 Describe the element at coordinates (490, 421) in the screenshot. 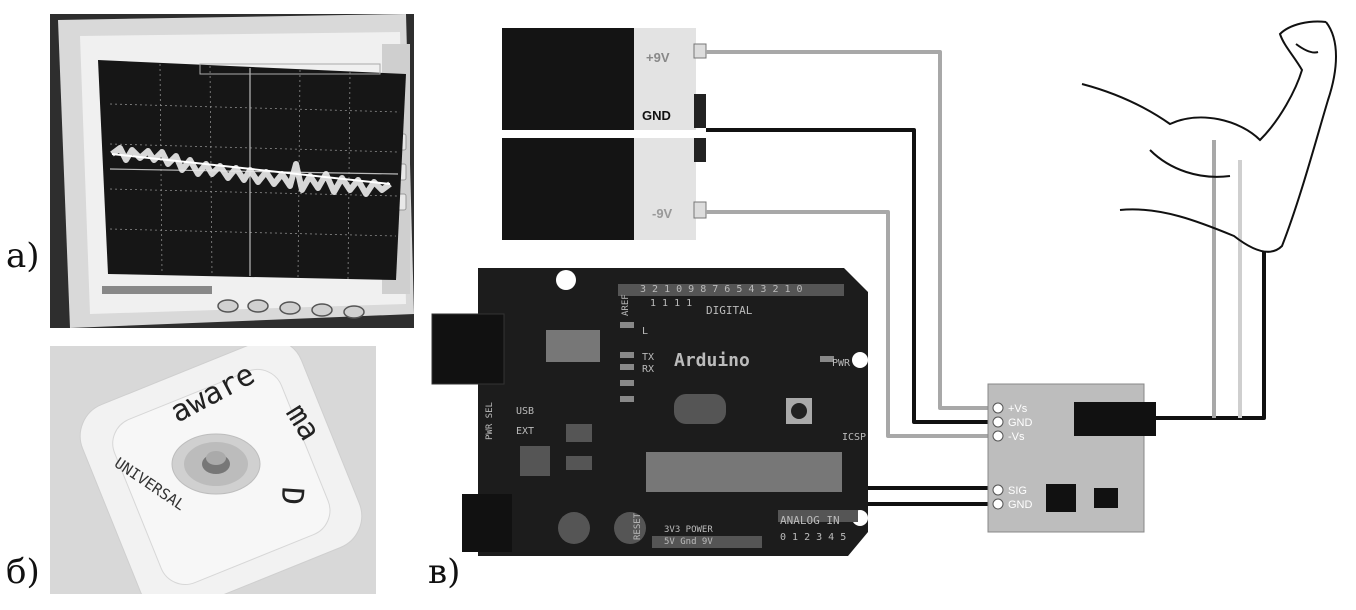

I see `arduino-pwr-sel-label: PWR SEL` at that location.